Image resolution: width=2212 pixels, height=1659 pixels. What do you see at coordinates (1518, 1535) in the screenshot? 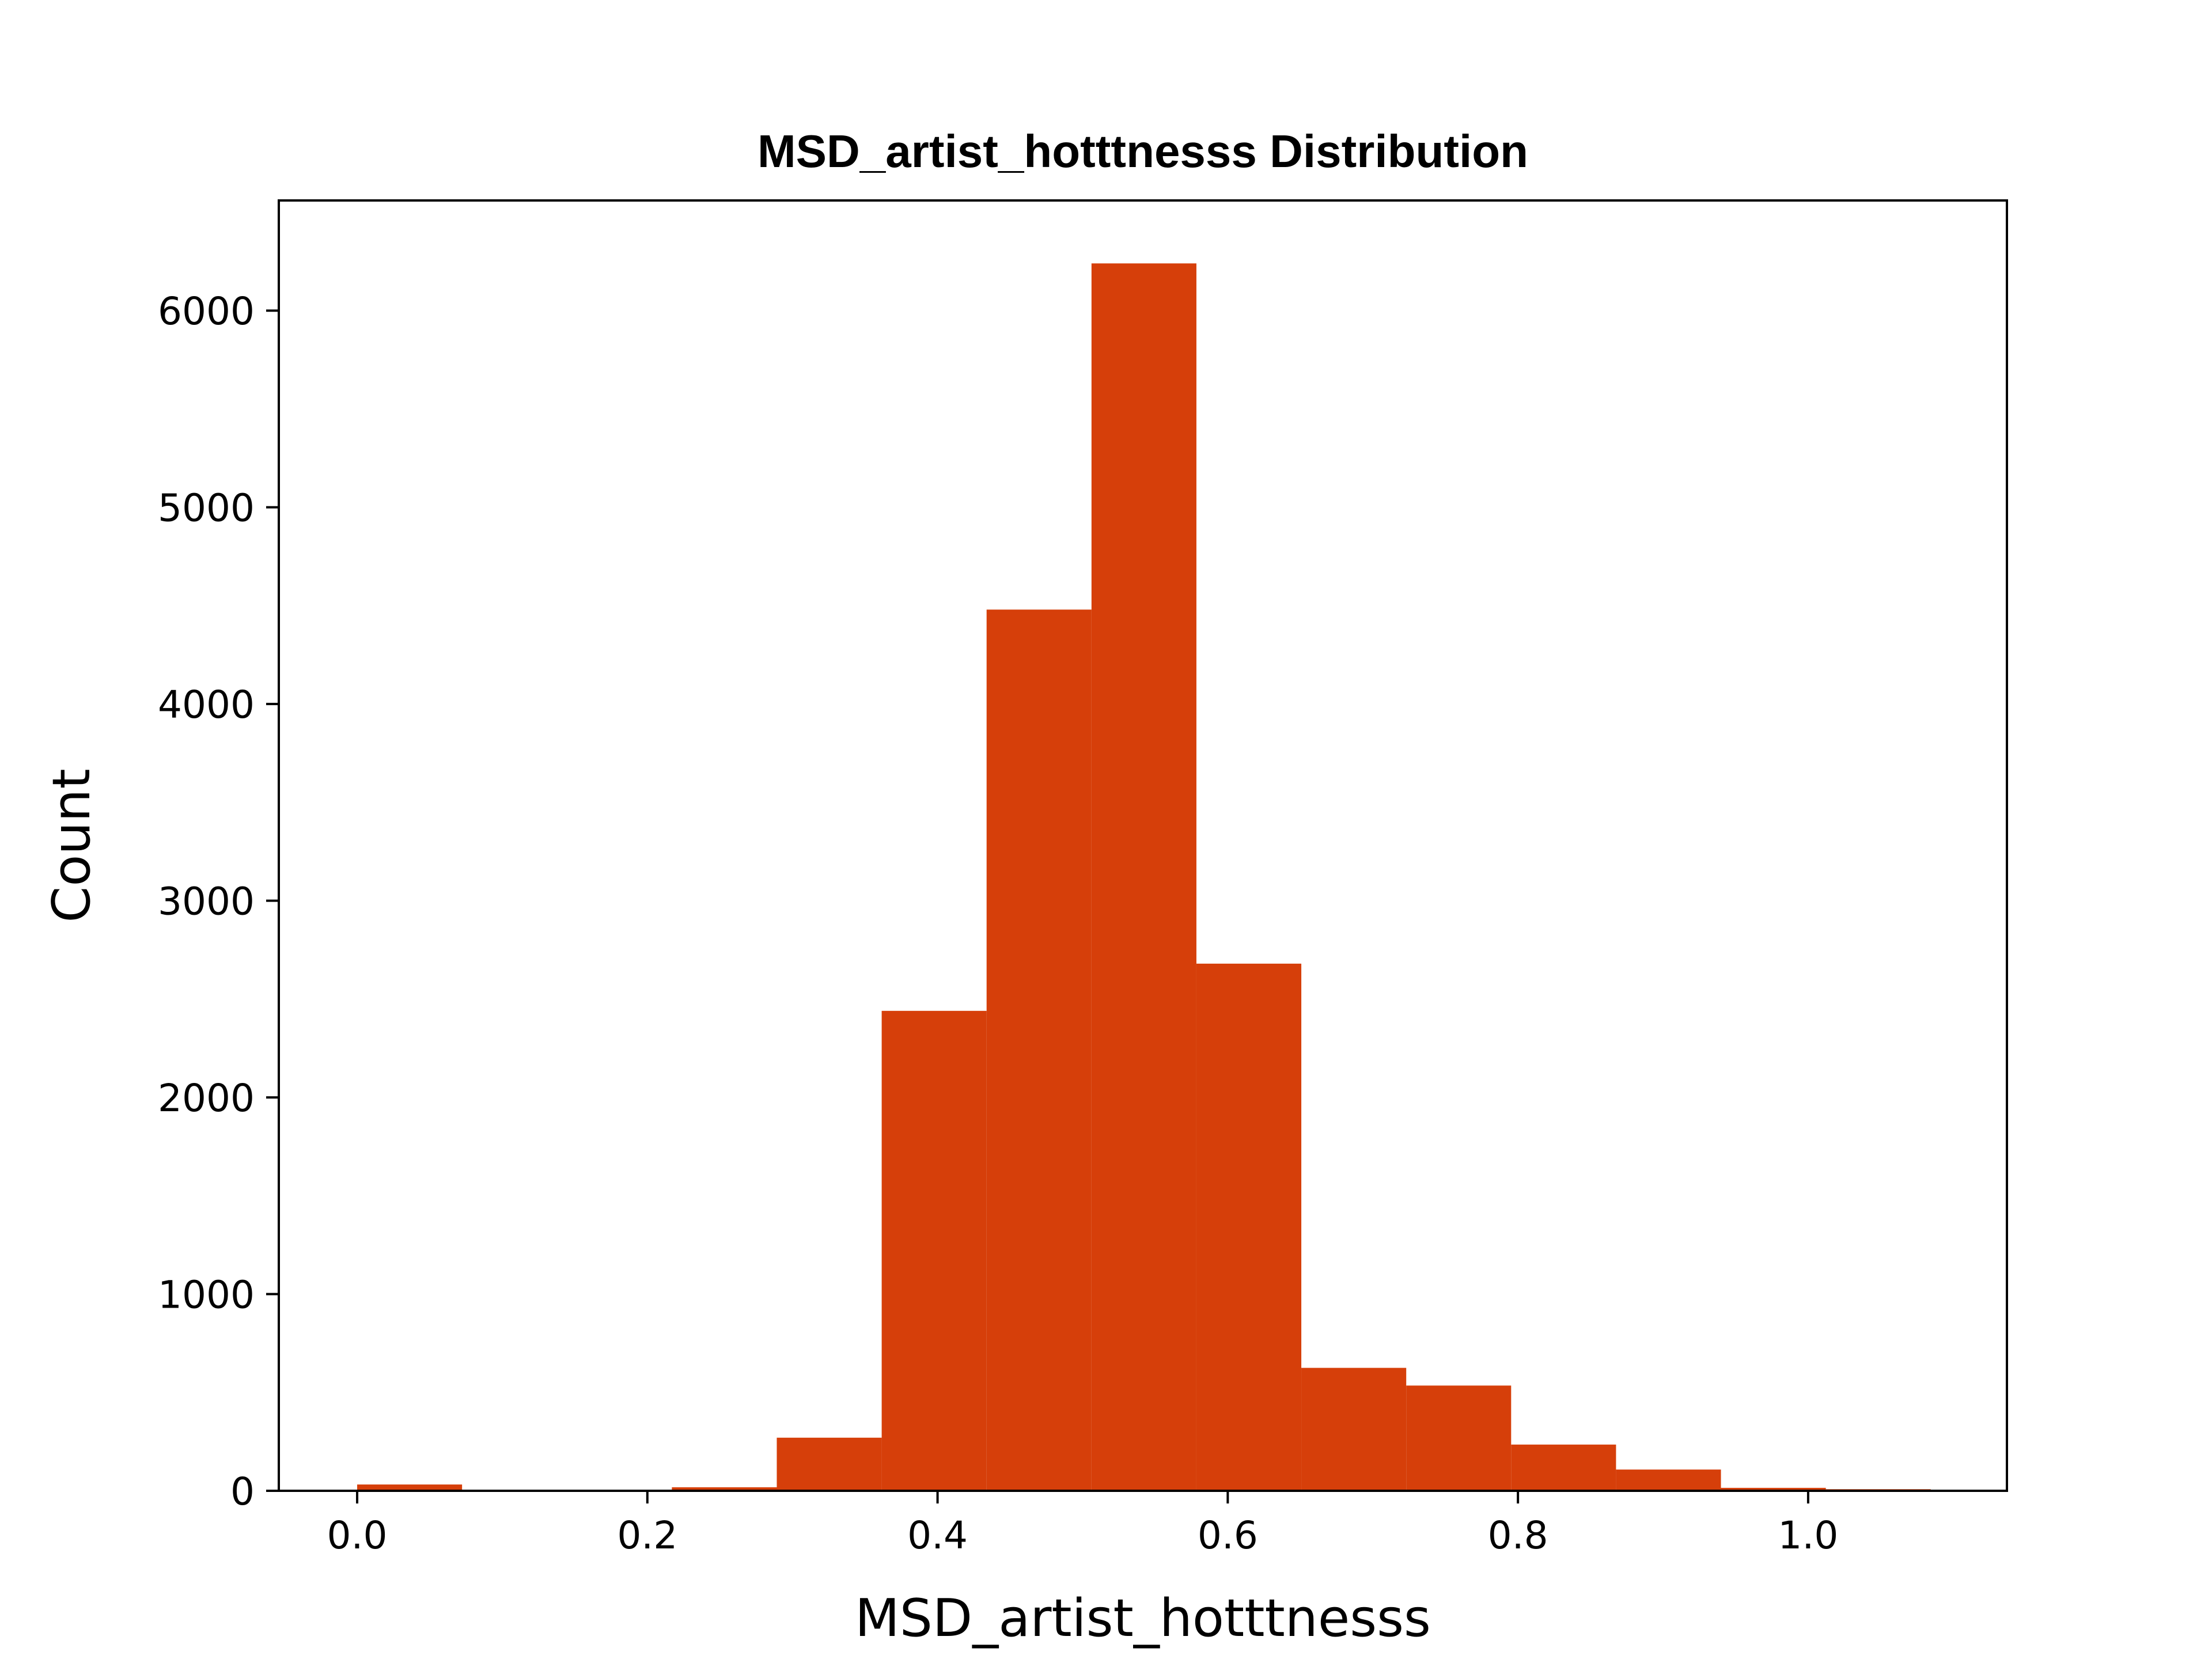
I see `x-tick-label: 0.8` at bounding box center [1518, 1535].